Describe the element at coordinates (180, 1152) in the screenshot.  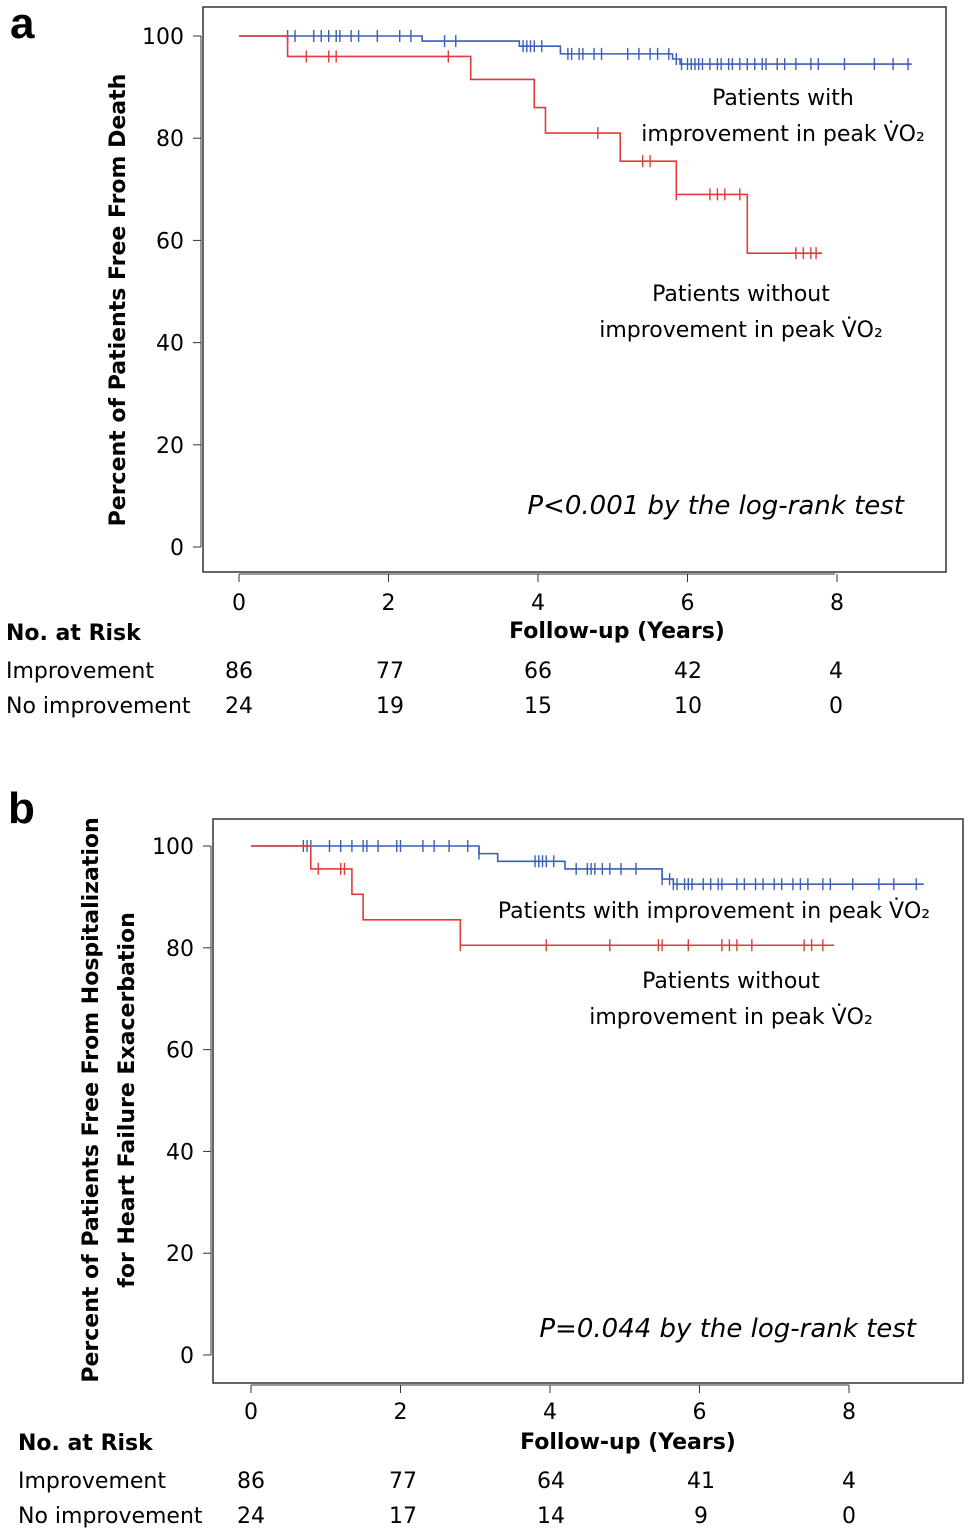
I see `panel-b-y-tick-label: 40` at that location.